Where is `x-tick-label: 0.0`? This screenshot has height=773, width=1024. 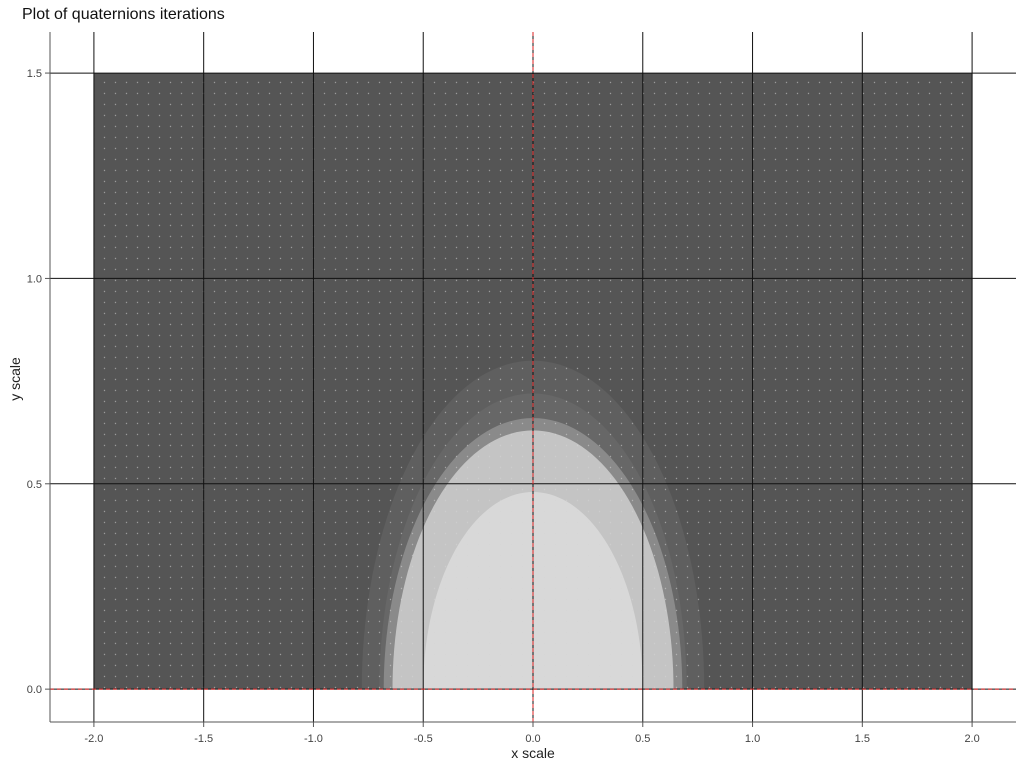
x-tick-label: 0.0 is located at coordinates (532, 739).